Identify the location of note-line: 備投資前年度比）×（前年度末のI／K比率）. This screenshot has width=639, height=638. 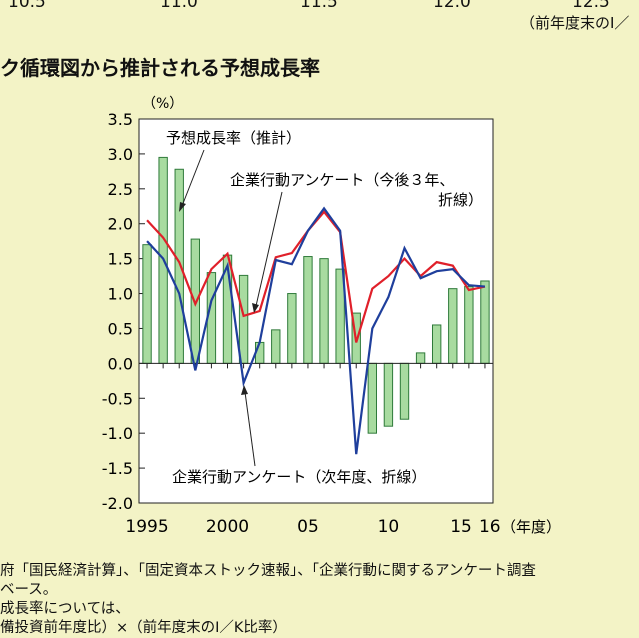
(143, 628).